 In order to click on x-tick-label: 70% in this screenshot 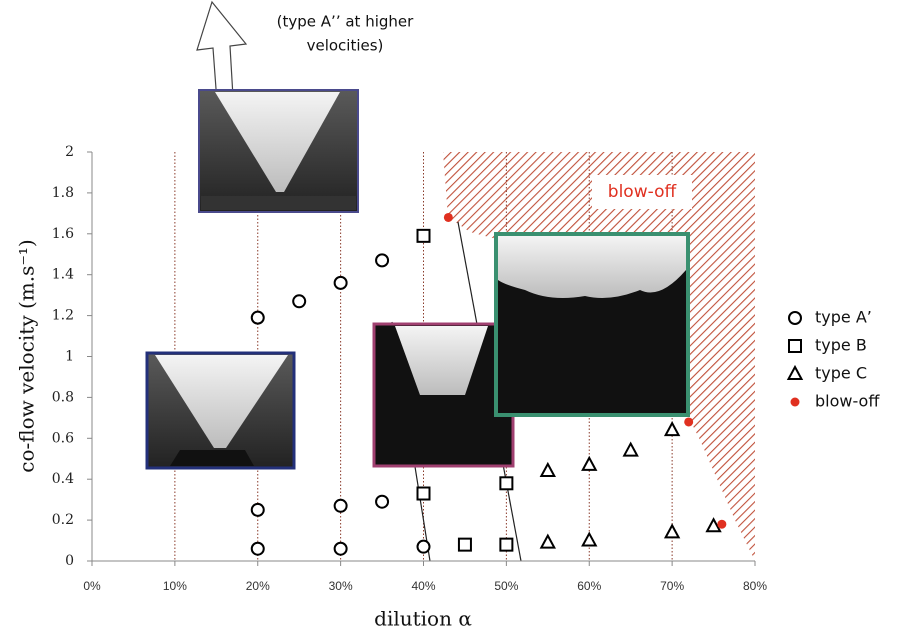, I will do `click(672, 586)`.